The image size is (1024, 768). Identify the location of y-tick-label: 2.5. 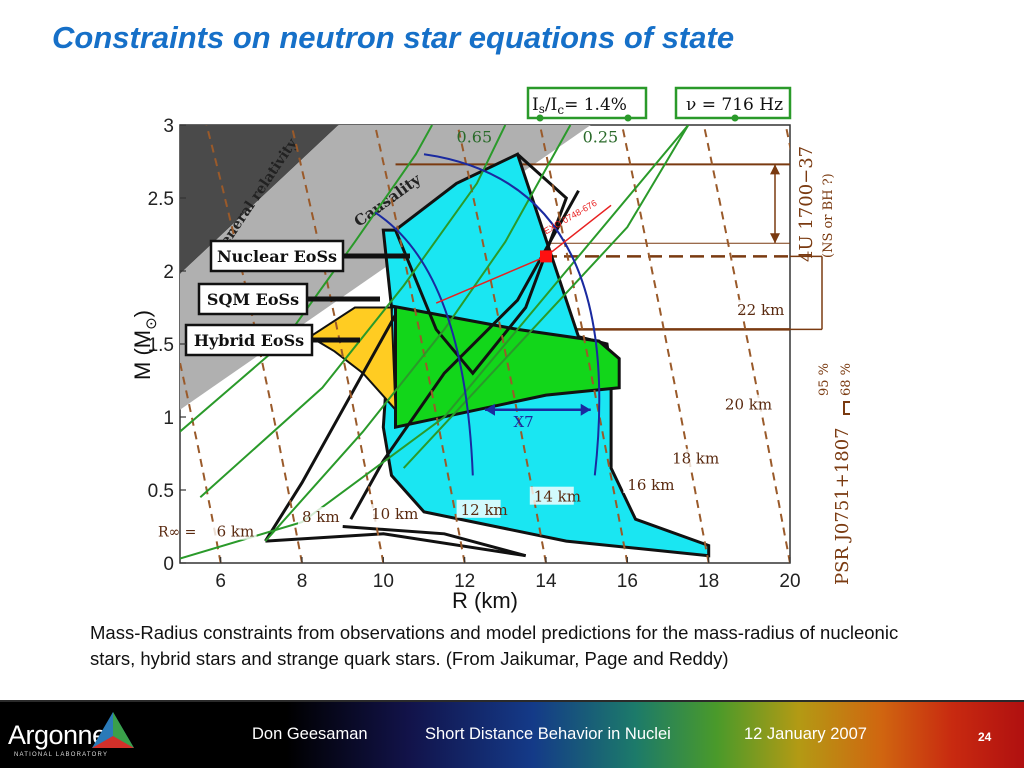
(161, 199).